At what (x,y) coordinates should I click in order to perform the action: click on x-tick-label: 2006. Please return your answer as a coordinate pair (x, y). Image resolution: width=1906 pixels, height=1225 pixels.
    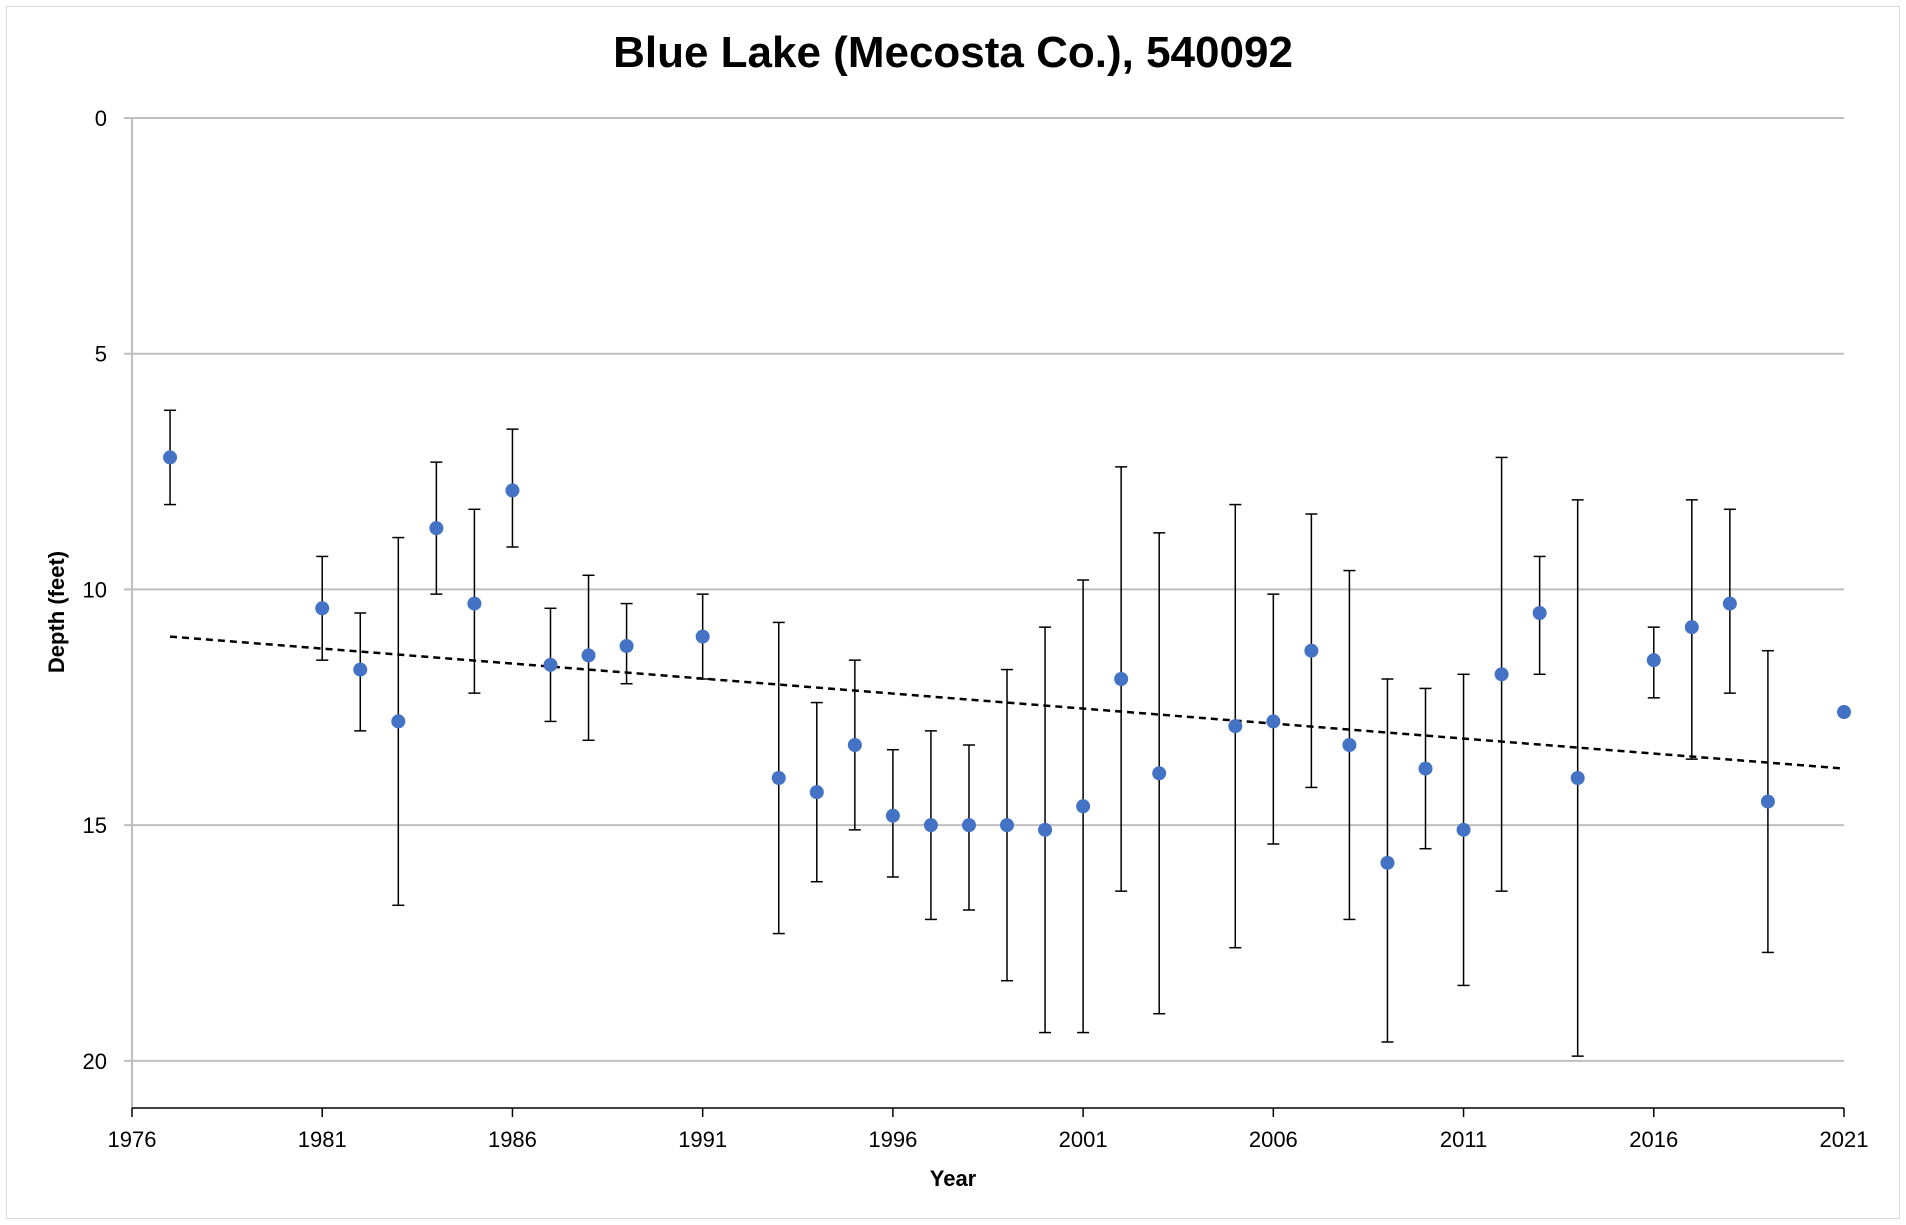
    Looking at the image, I should click on (1273, 1139).